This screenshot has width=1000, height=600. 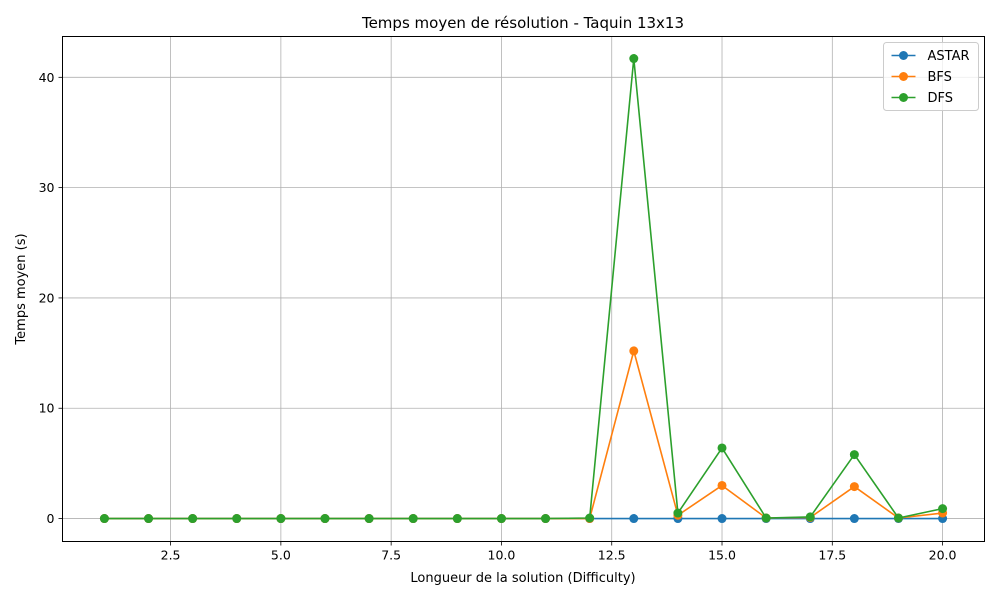 I want to click on x-tick-label: 17.5, so click(x=832, y=555).